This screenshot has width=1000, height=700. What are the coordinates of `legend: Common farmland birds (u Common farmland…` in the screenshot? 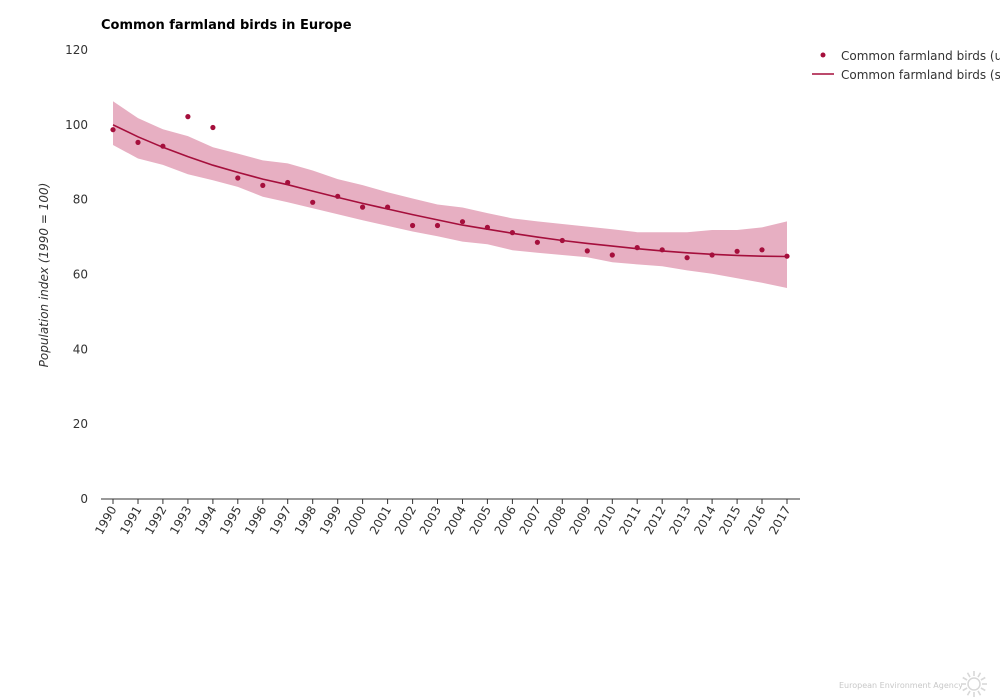 It's located at (906, 65).